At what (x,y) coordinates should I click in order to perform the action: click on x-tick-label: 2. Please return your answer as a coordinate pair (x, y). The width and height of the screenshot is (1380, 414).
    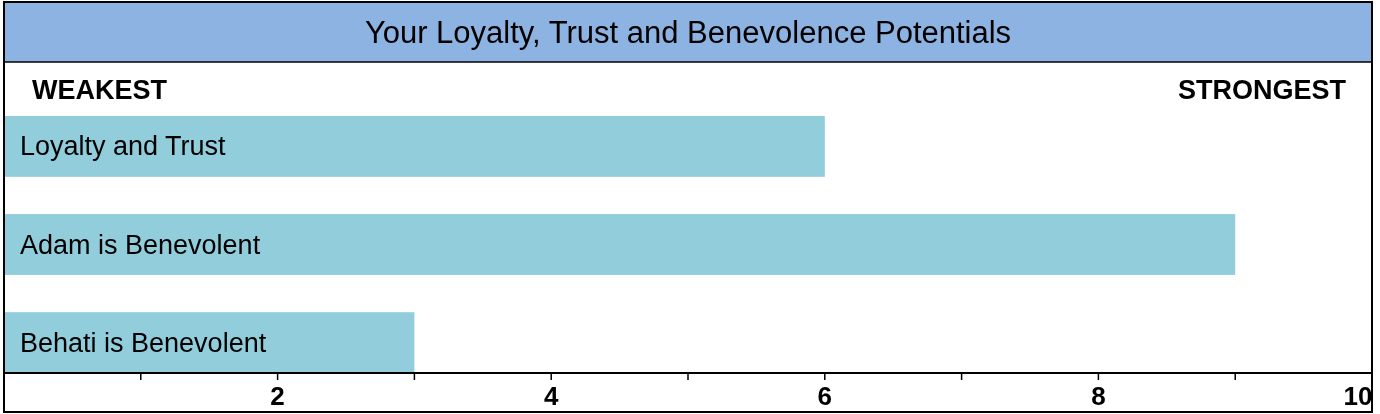
    Looking at the image, I should click on (277, 396).